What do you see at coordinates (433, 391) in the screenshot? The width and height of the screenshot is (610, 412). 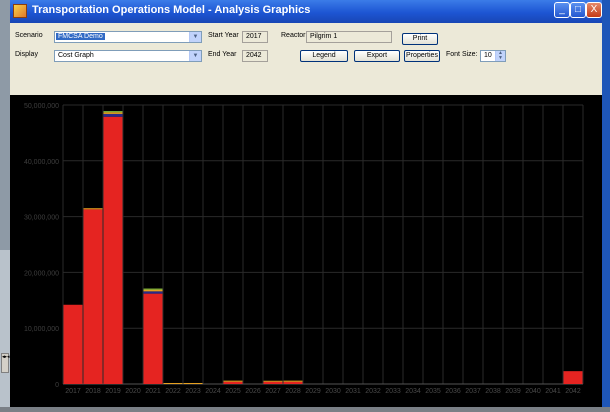 I see `x-tick-label: 2035` at bounding box center [433, 391].